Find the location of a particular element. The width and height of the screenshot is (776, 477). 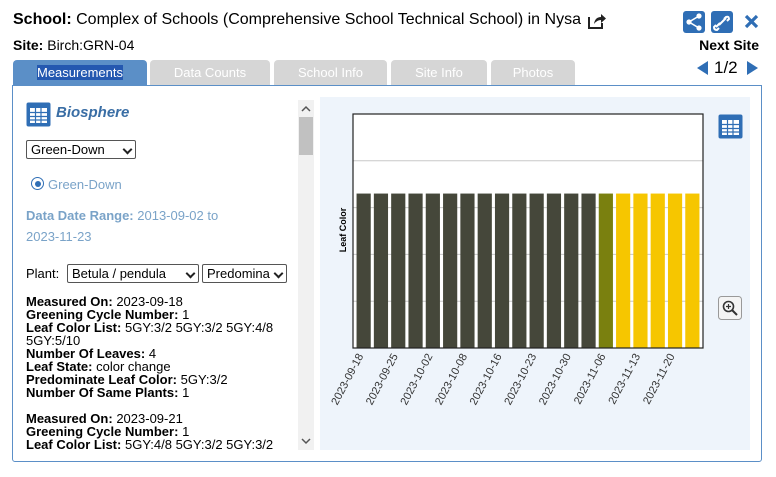

zoom-icon is located at coordinates (730, 308).